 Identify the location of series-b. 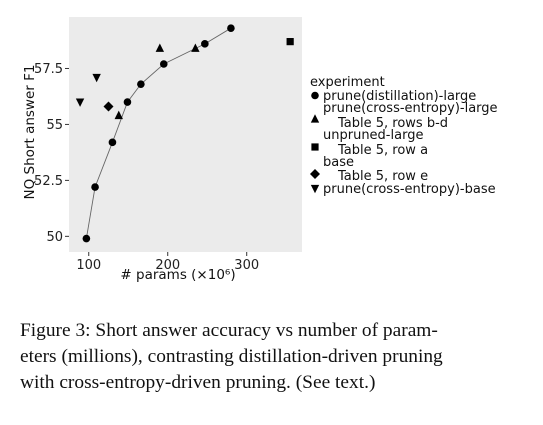
(108, 106).